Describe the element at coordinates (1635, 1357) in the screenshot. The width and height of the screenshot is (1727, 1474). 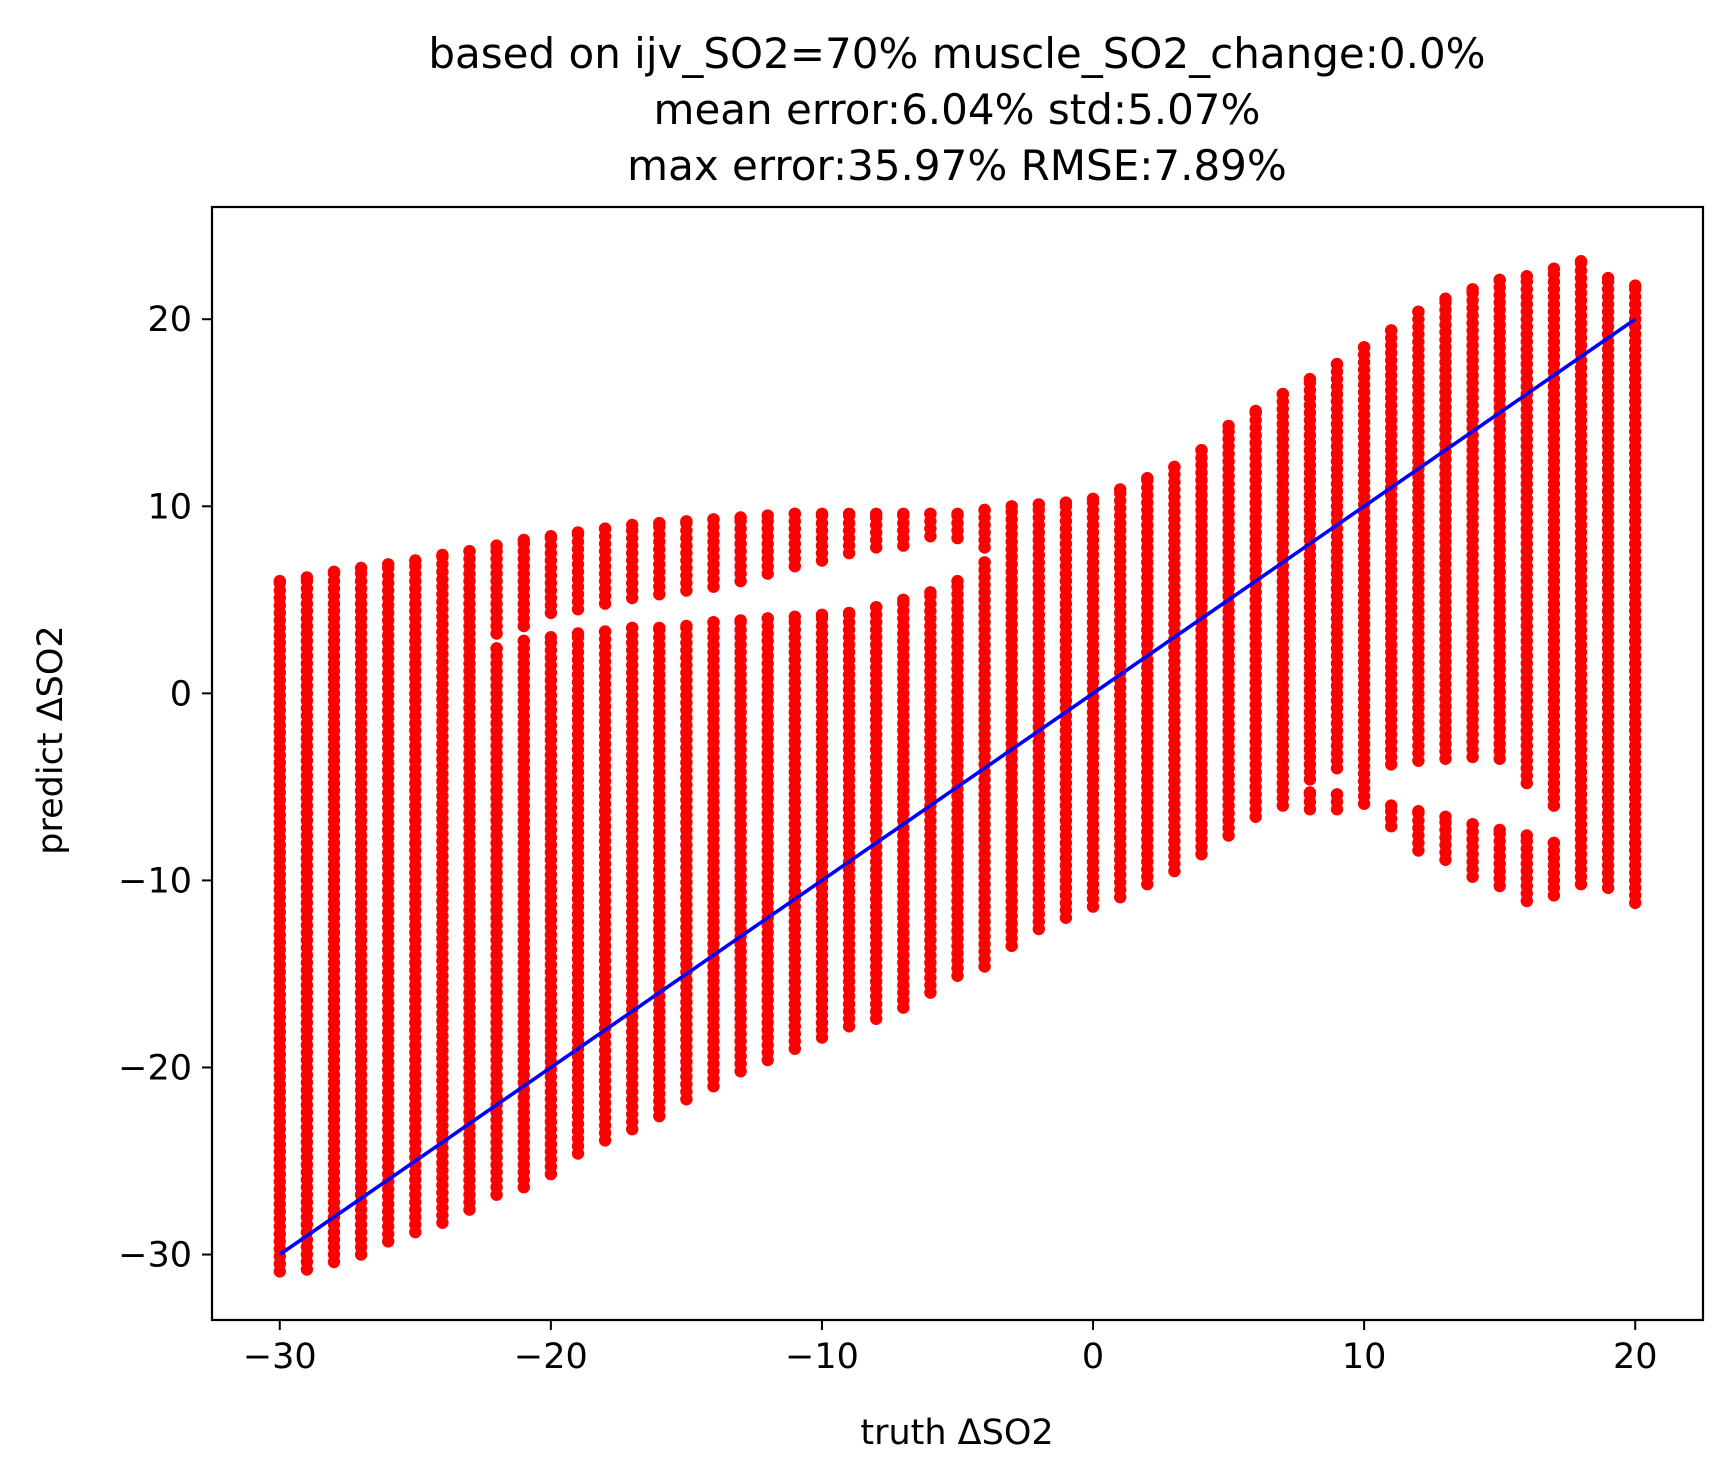
I see `x-tick-label: 20` at that location.